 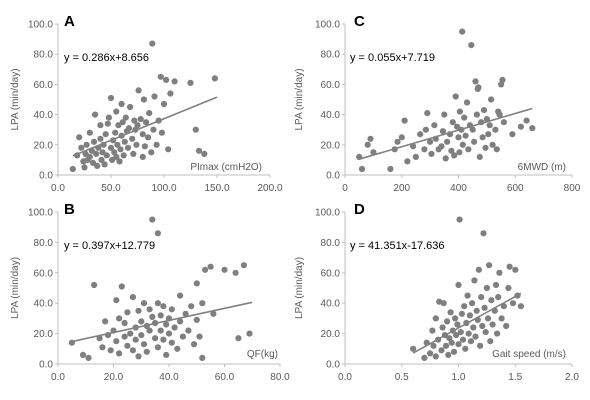 I want to click on x-axis-label: PImax (cmH2O), so click(x=226, y=167).